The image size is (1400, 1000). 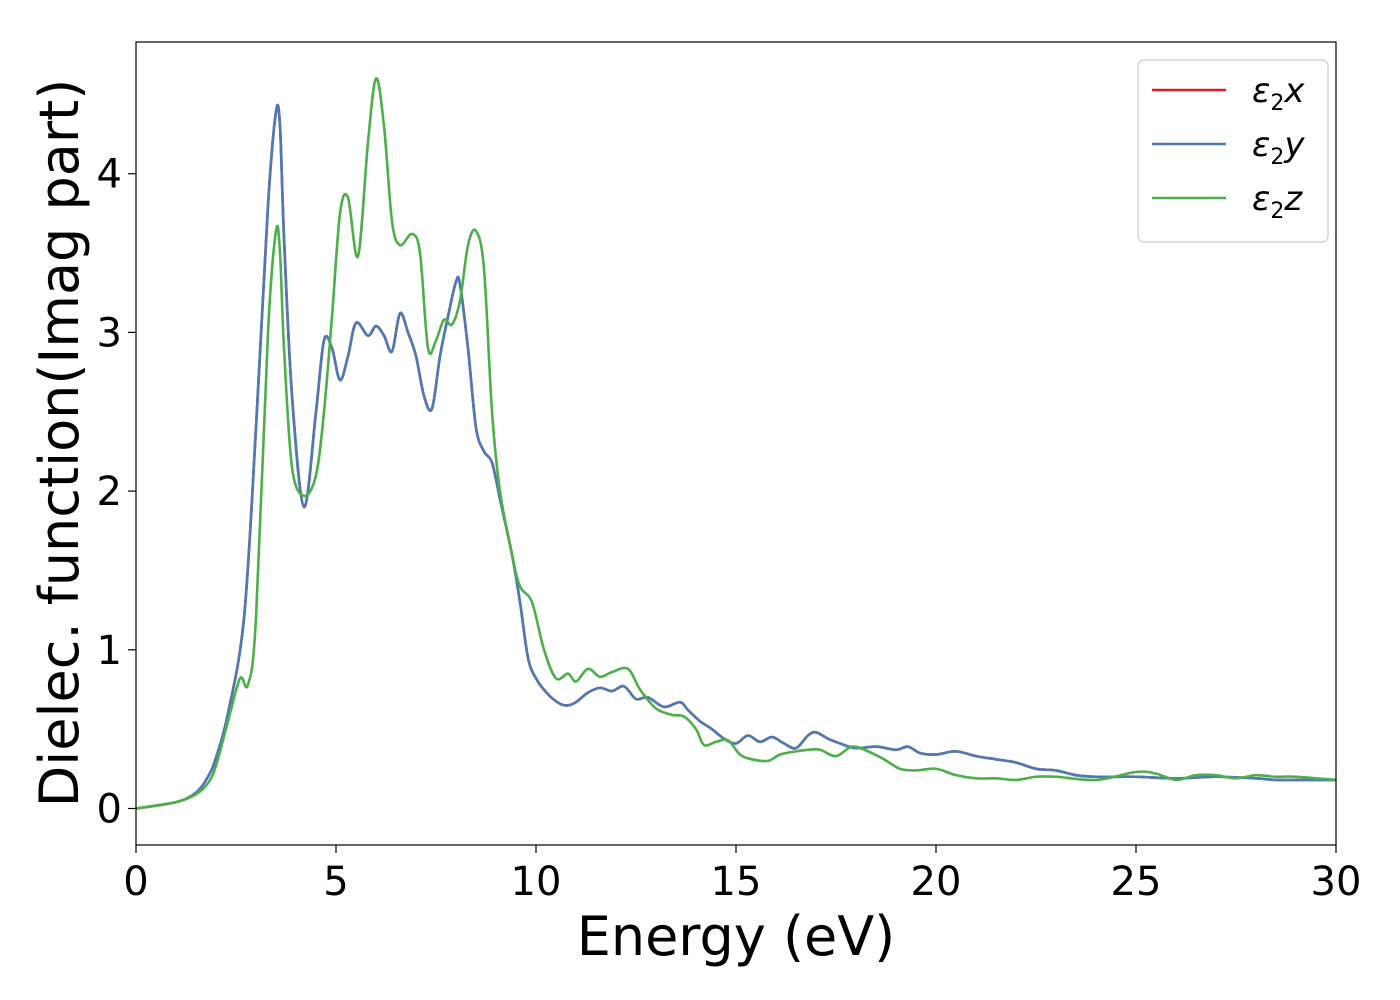 I want to click on x-tick-label: 0, so click(x=135, y=882).